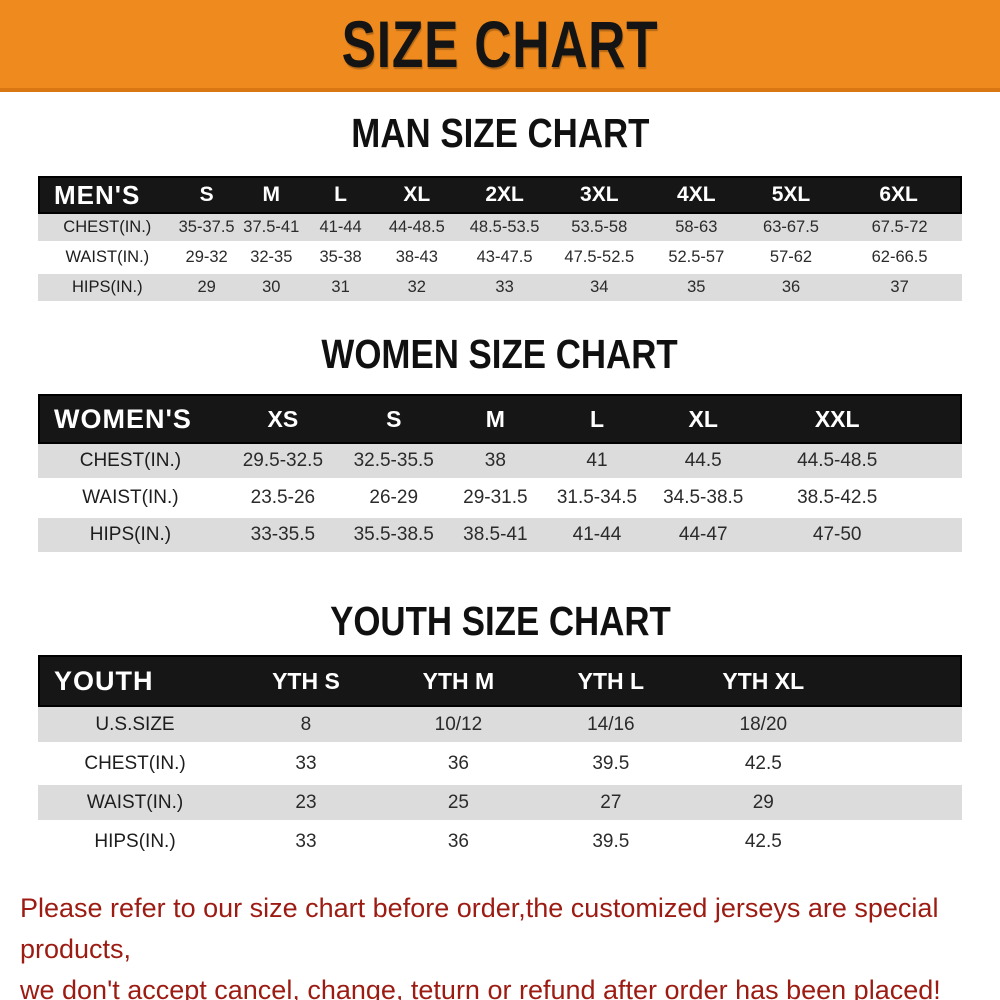 Image resolution: width=1000 pixels, height=1000 pixels. What do you see at coordinates (340, 289) in the screenshot?
I see `value-cell: 31` at bounding box center [340, 289].